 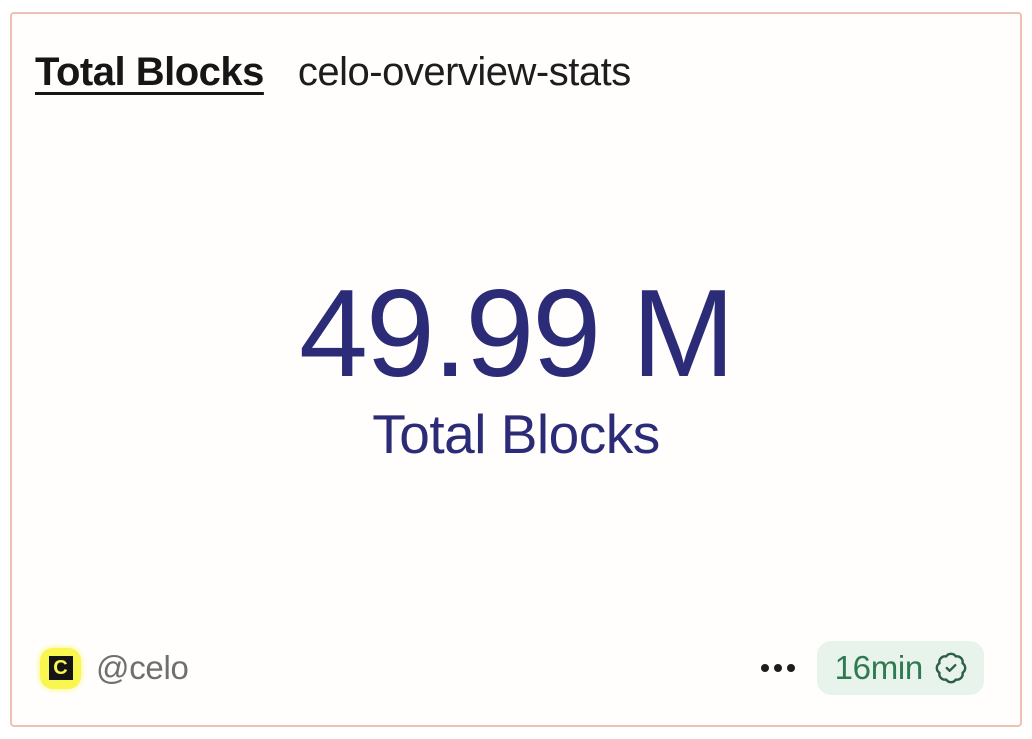 What do you see at coordinates (778, 668) in the screenshot?
I see `ellipsis-menu-icon` at bounding box center [778, 668].